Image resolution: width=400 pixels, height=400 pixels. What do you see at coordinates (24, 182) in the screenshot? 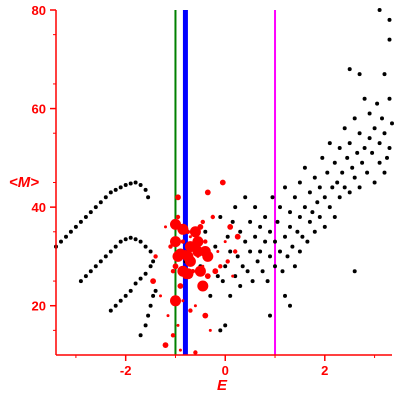
I see `y-axis-title: <M>` at bounding box center [24, 182].